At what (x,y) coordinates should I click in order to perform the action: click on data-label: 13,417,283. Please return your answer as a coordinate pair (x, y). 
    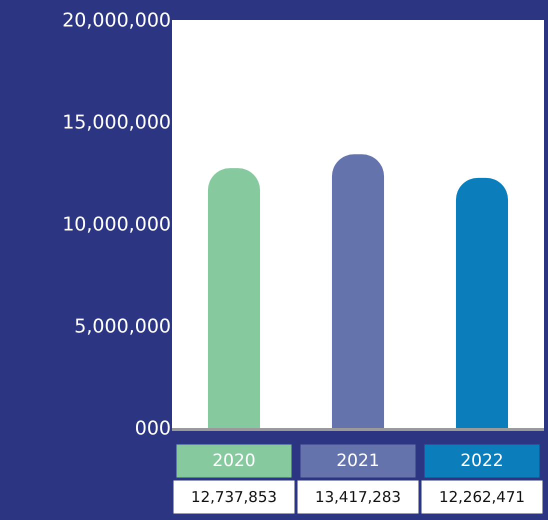
    Looking at the image, I should click on (358, 497).